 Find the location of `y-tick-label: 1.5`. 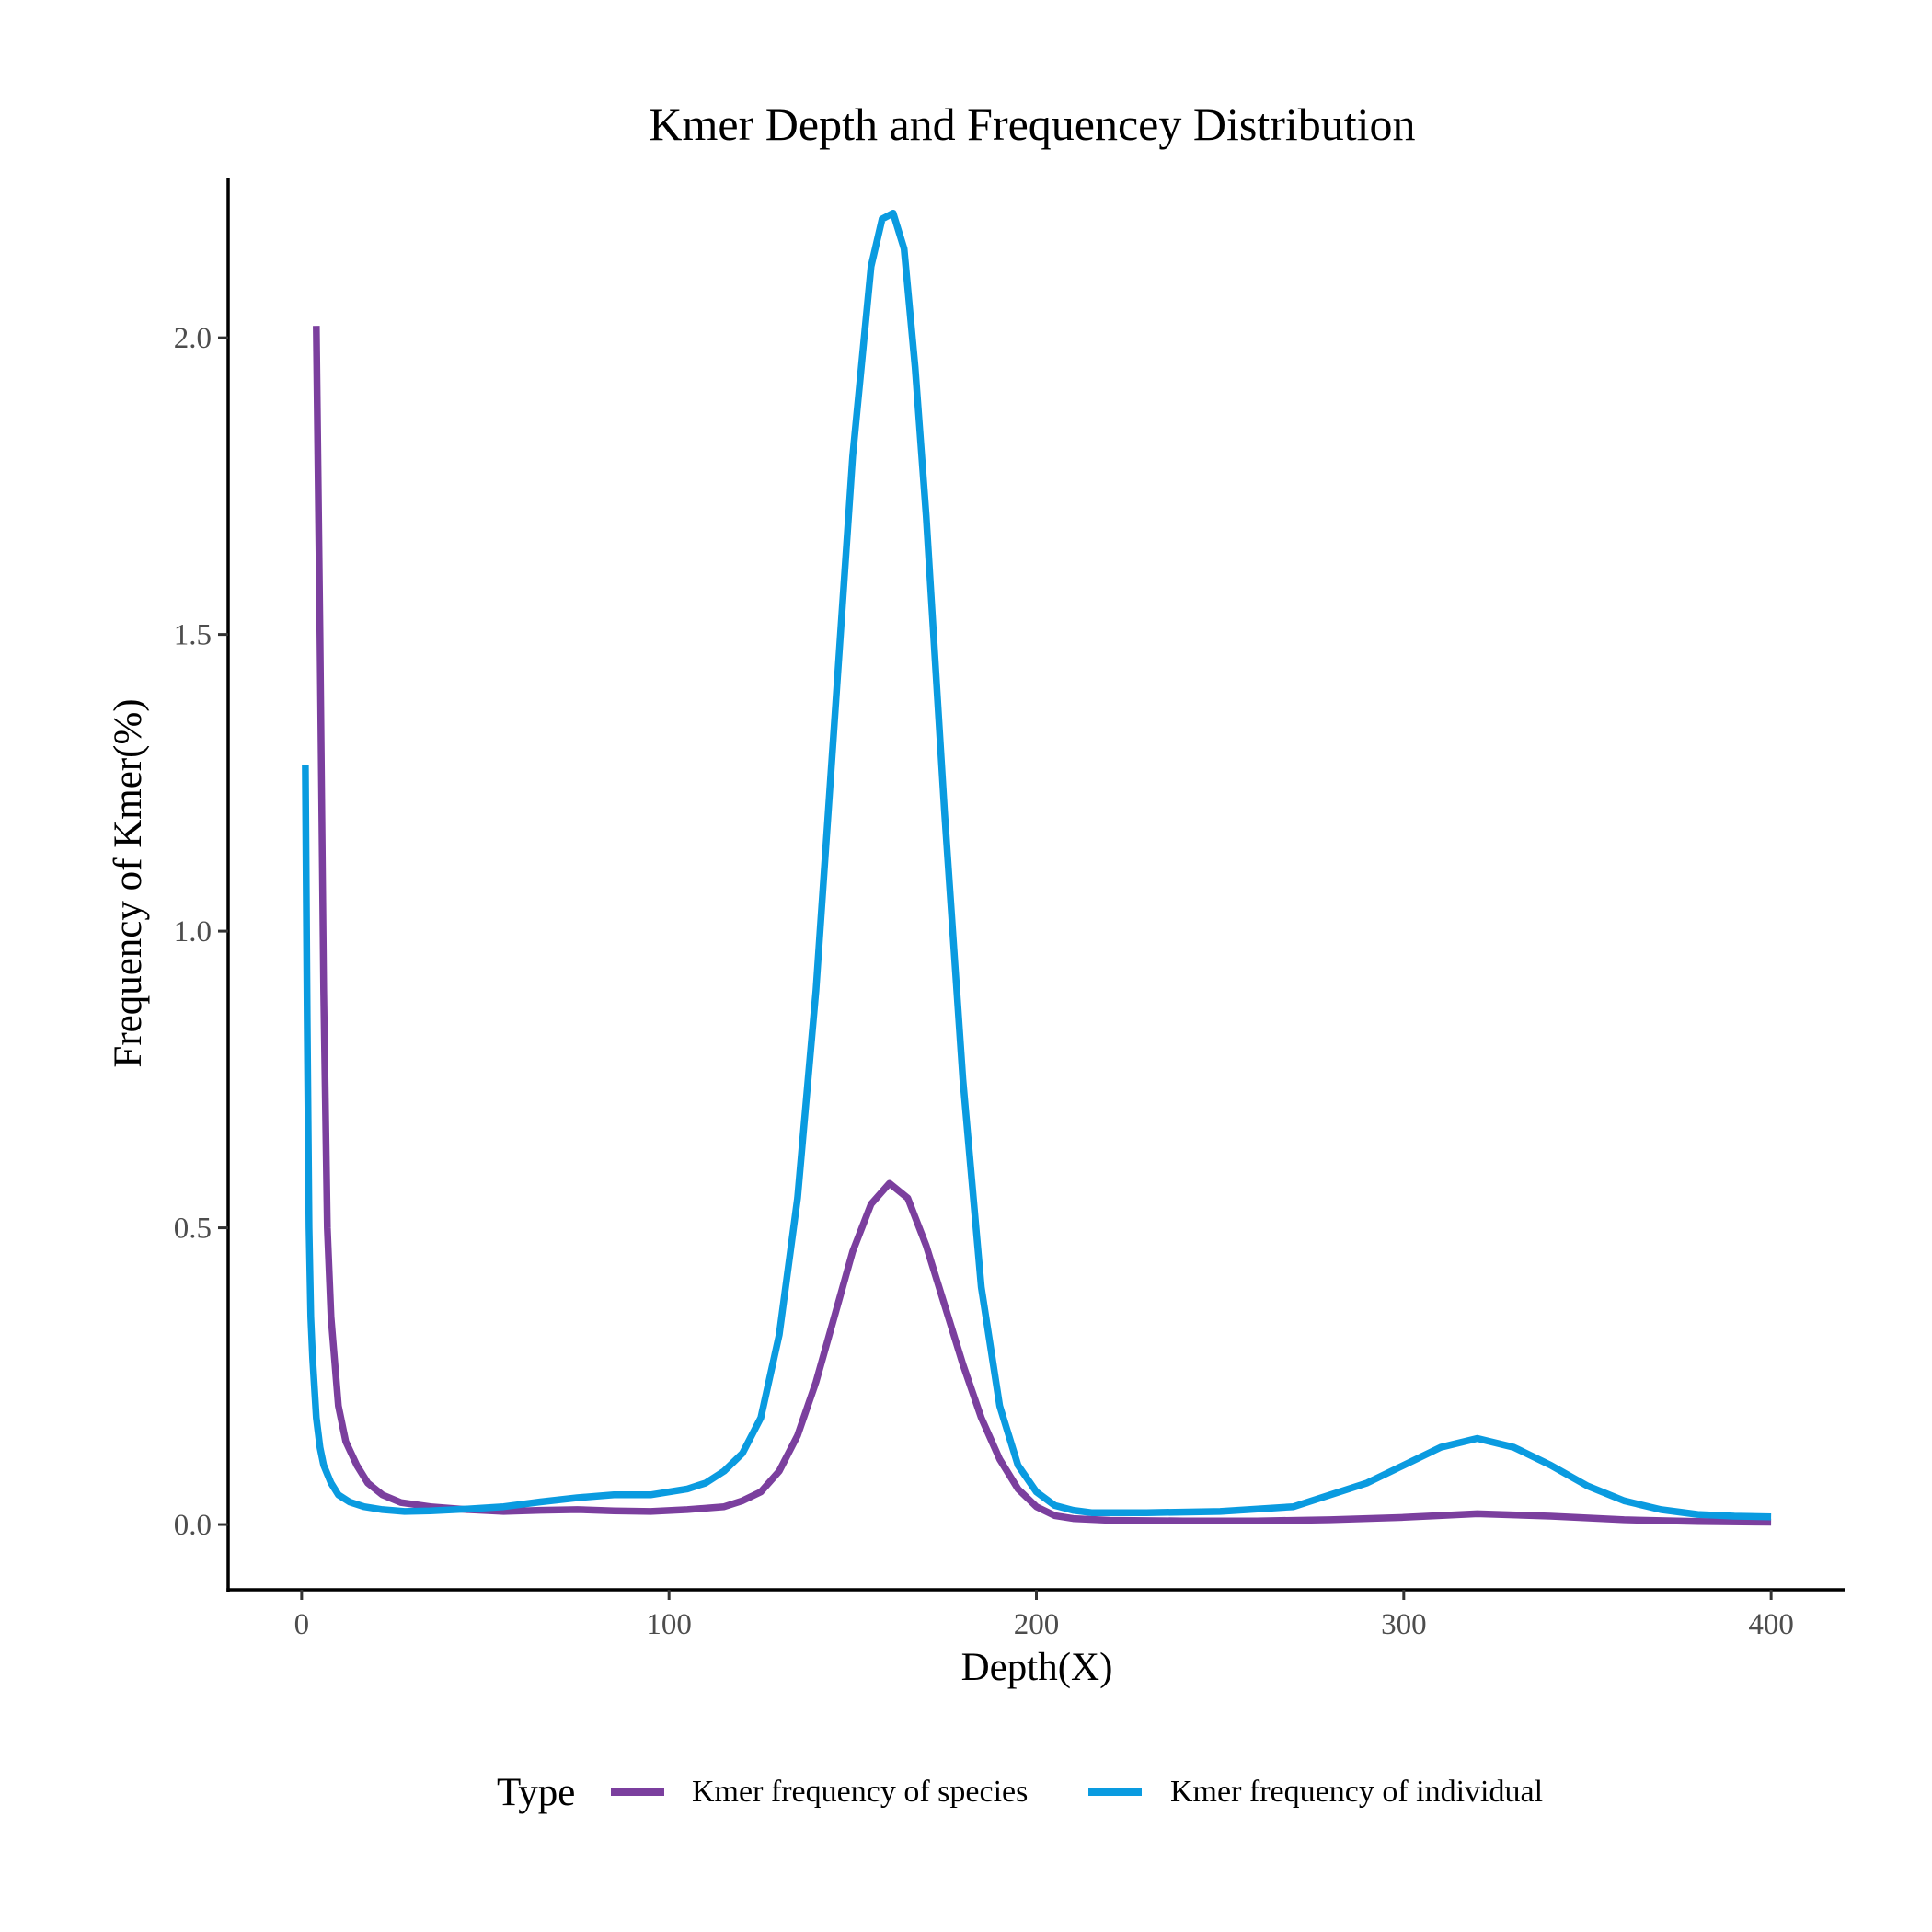

y-tick-label: 1.5 is located at coordinates (193, 635).